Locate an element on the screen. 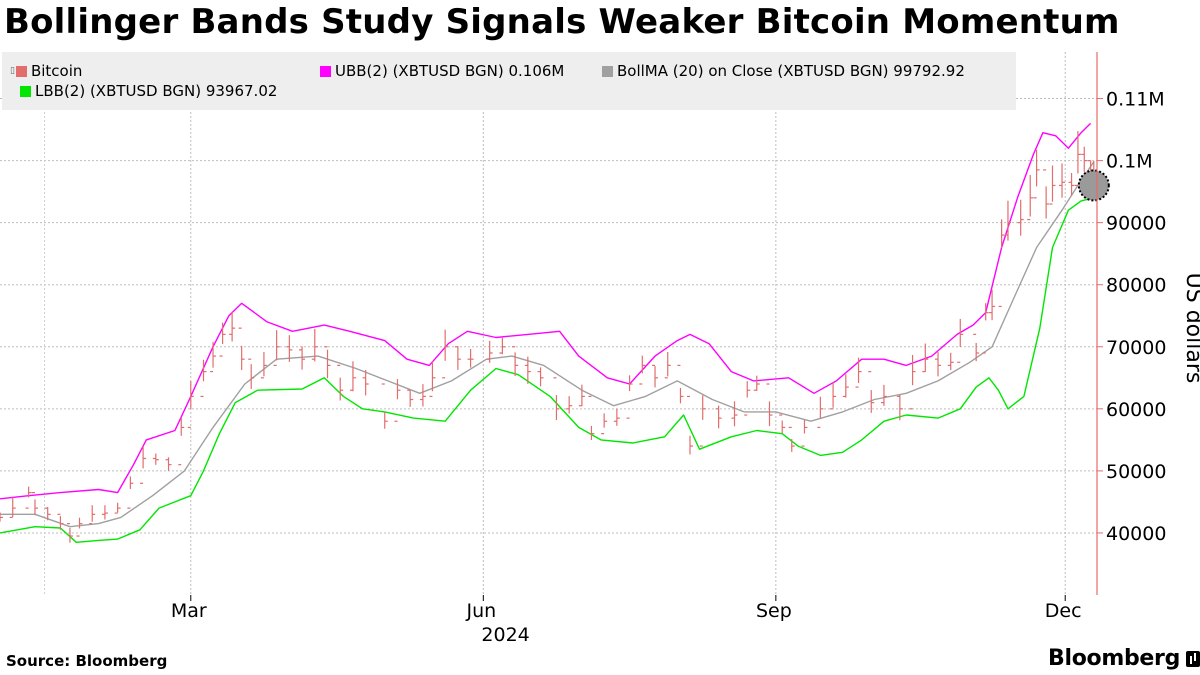 The width and height of the screenshot is (1200, 675). legend-label-ubb: UBB(2) (XBTUSD BGN) 0.106M is located at coordinates (450, 71).